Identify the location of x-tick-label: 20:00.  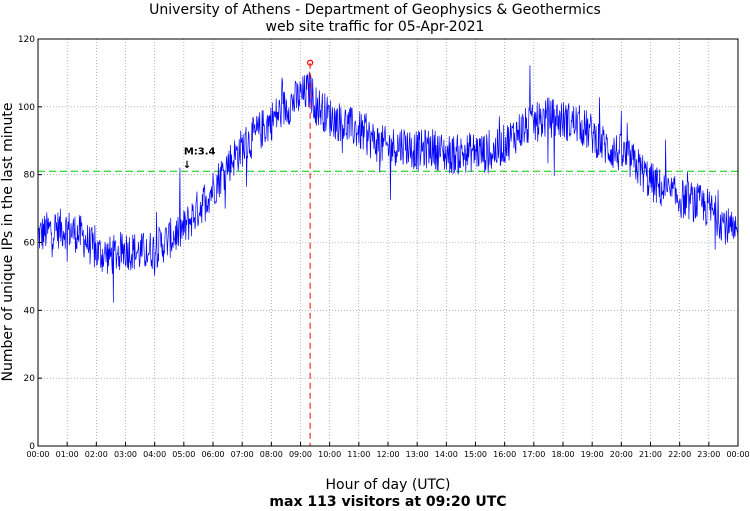
(621, 454).